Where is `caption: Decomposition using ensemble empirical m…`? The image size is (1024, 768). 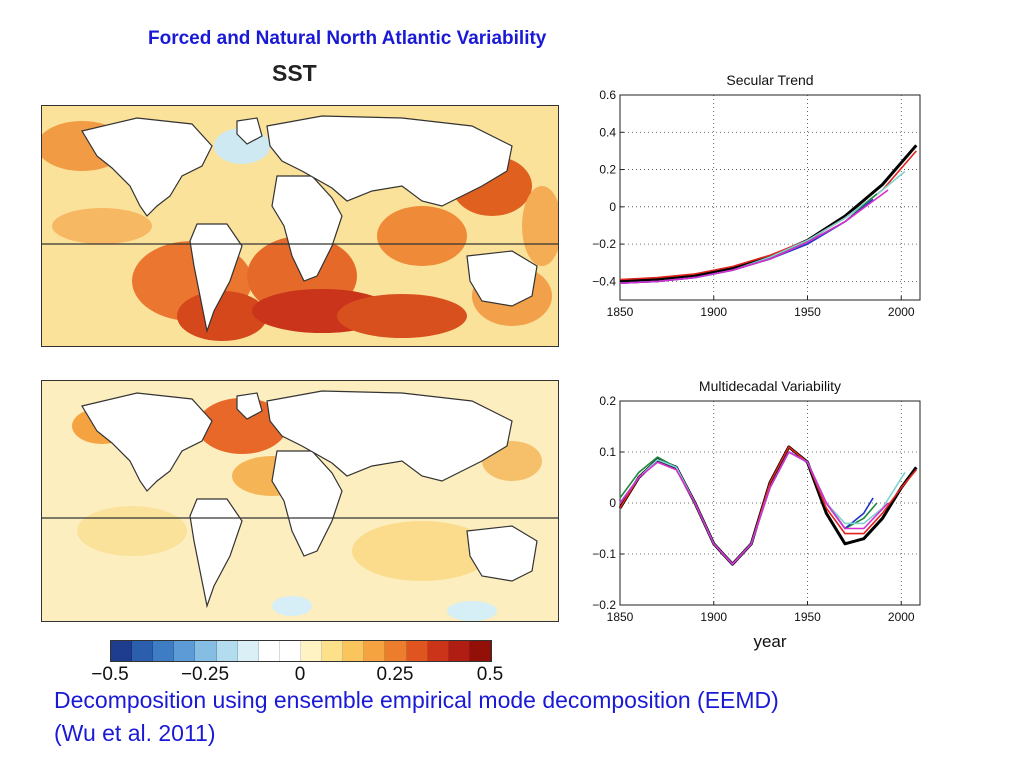
caption: Decomposition using ensemble empirical m… is located at coordinates (416, 717).